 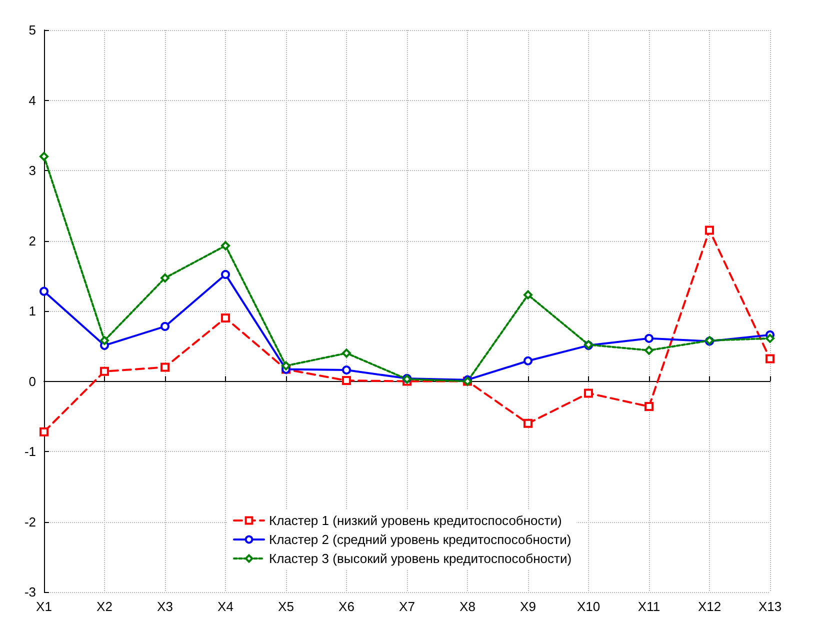 I want to click on x-tick-label: X12, so click(x=710, y=606).